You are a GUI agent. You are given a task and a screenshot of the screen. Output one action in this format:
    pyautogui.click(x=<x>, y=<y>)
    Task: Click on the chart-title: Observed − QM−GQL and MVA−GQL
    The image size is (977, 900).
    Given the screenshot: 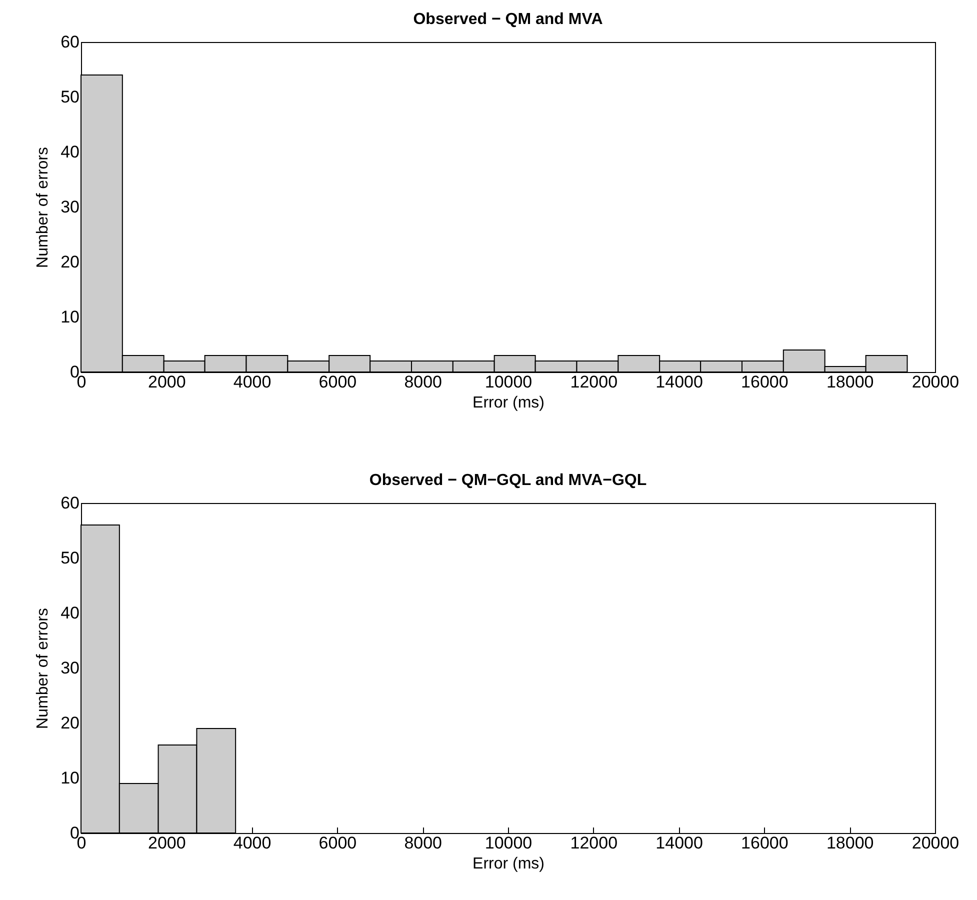 What is the action you would take?
    pyautogui.click(x=508, y=480)
    